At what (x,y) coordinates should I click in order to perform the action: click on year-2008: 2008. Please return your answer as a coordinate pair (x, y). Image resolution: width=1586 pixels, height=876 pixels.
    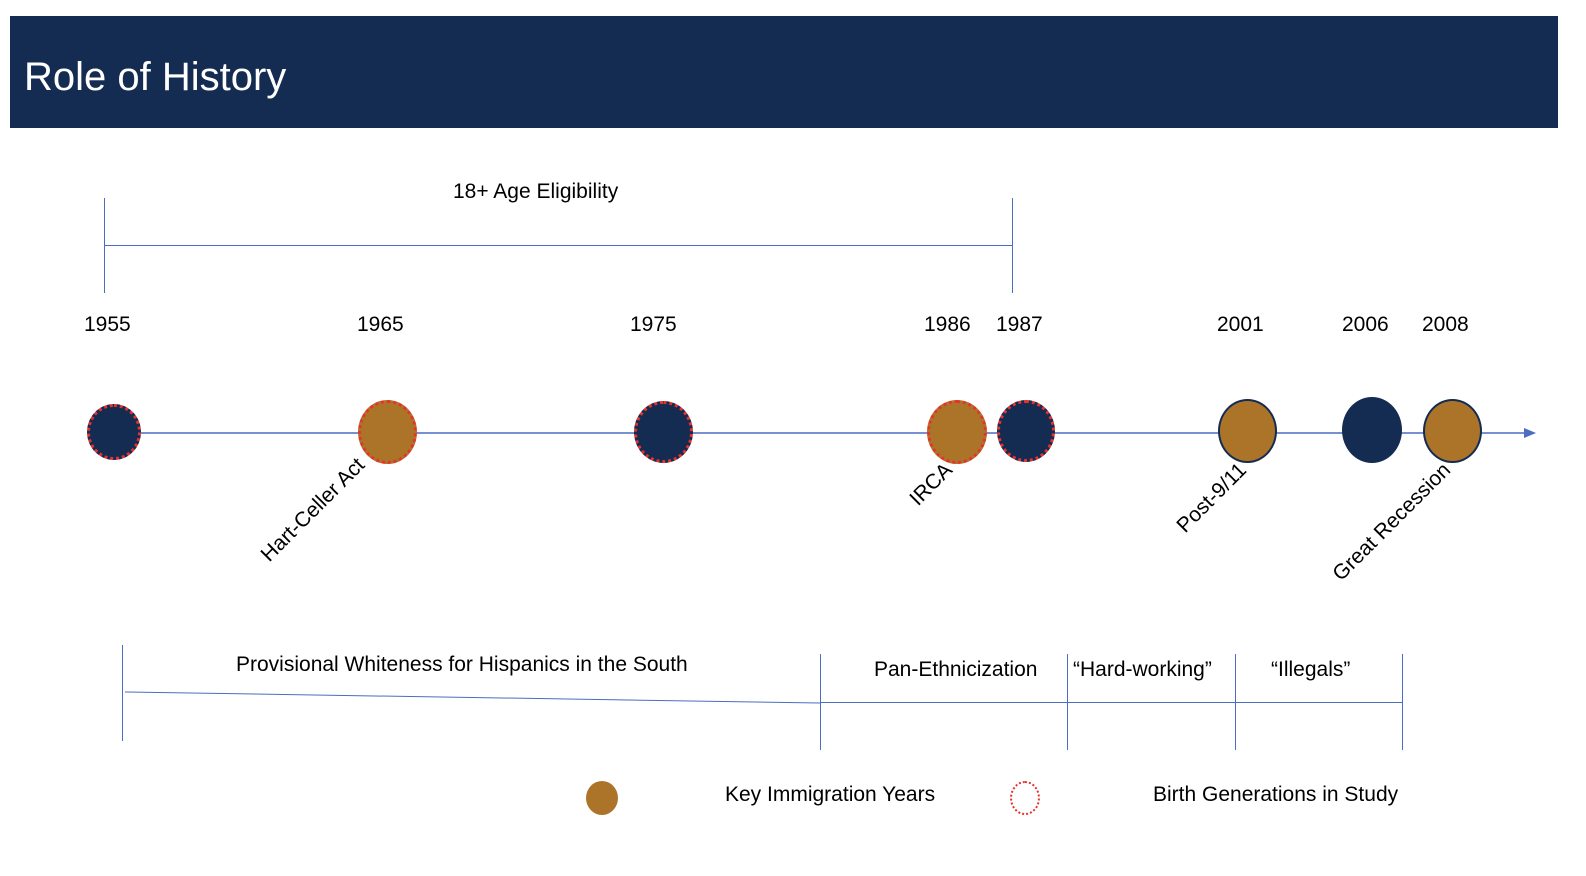
    Looking at the image, I should click on (1445, 324).